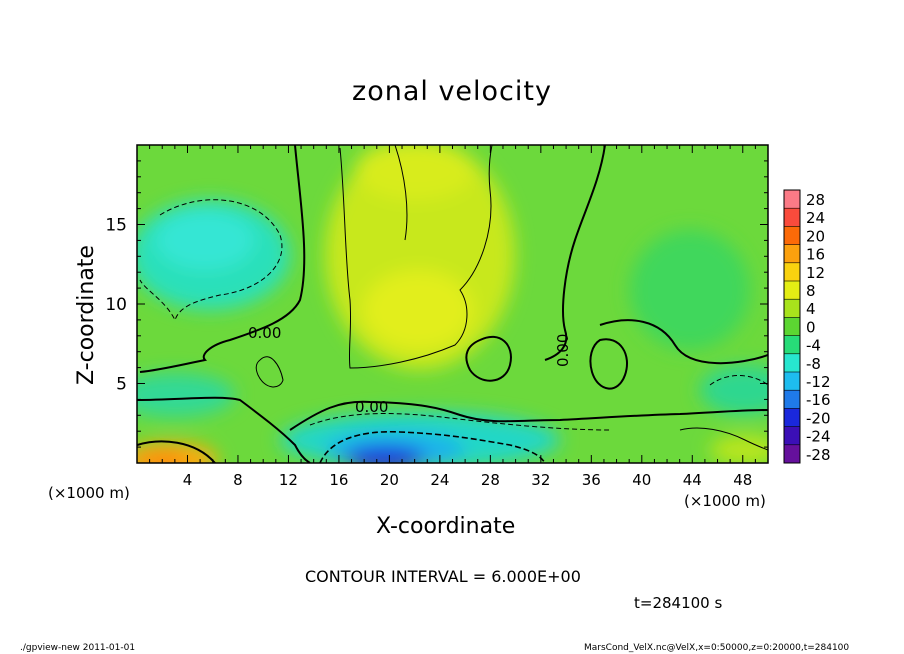 The width and height of the screenshot is (904, 654). Describe the element at coordinates (288, 480) in the screenshot. I see `x-tick-label: 12` at that location.